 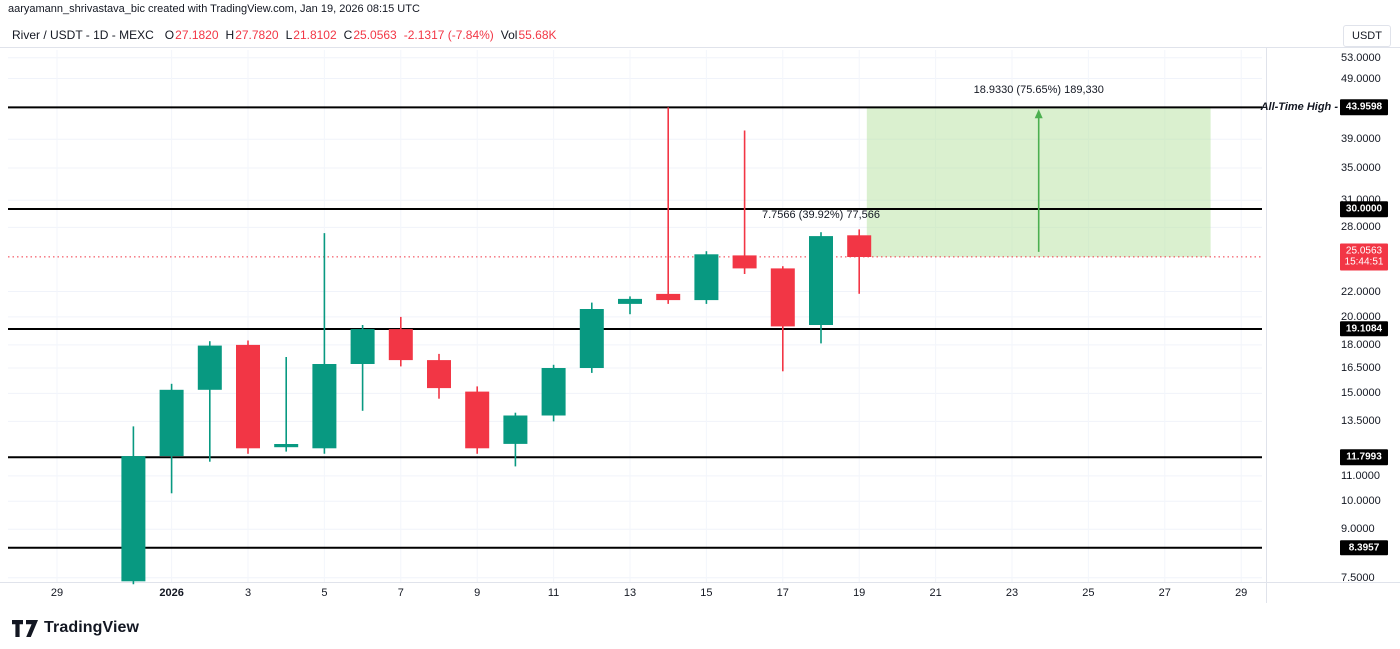 What do you see at coordinates (537, 35) in the screenshot?
I see `volume-value: 55.68K` at bounding box center [537, 35].